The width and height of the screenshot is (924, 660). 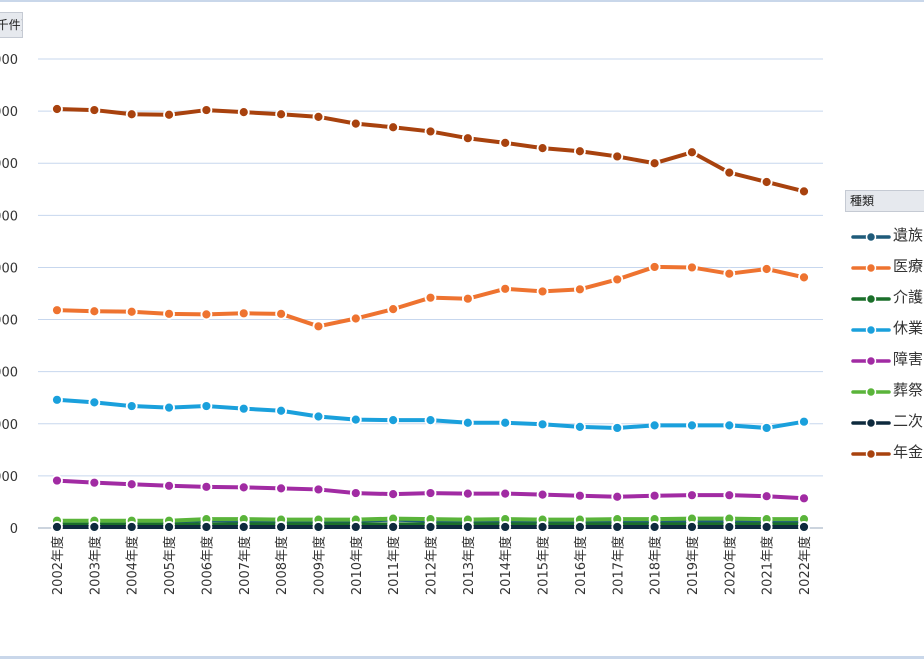 What do you see at coordinates (908, 452) in the screenshot?
I see `legend-label: 年金` at bounding box center [908, 452].